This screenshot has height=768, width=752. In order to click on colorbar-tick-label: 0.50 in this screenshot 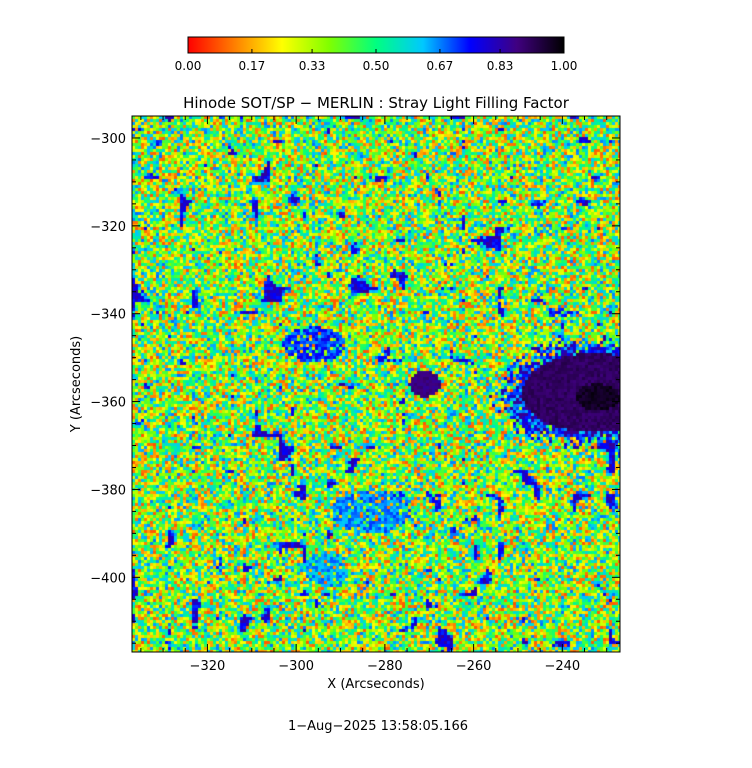, I will do `click(376, 66)`.